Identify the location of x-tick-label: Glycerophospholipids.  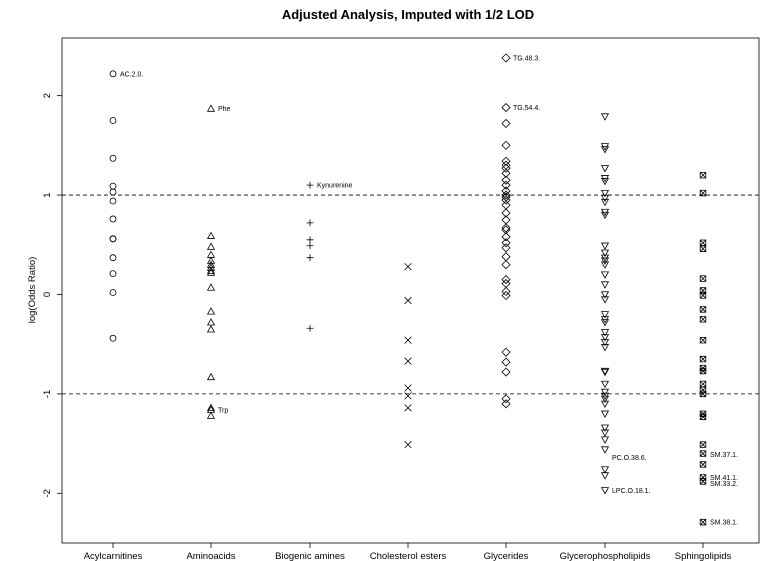
(605, 556).